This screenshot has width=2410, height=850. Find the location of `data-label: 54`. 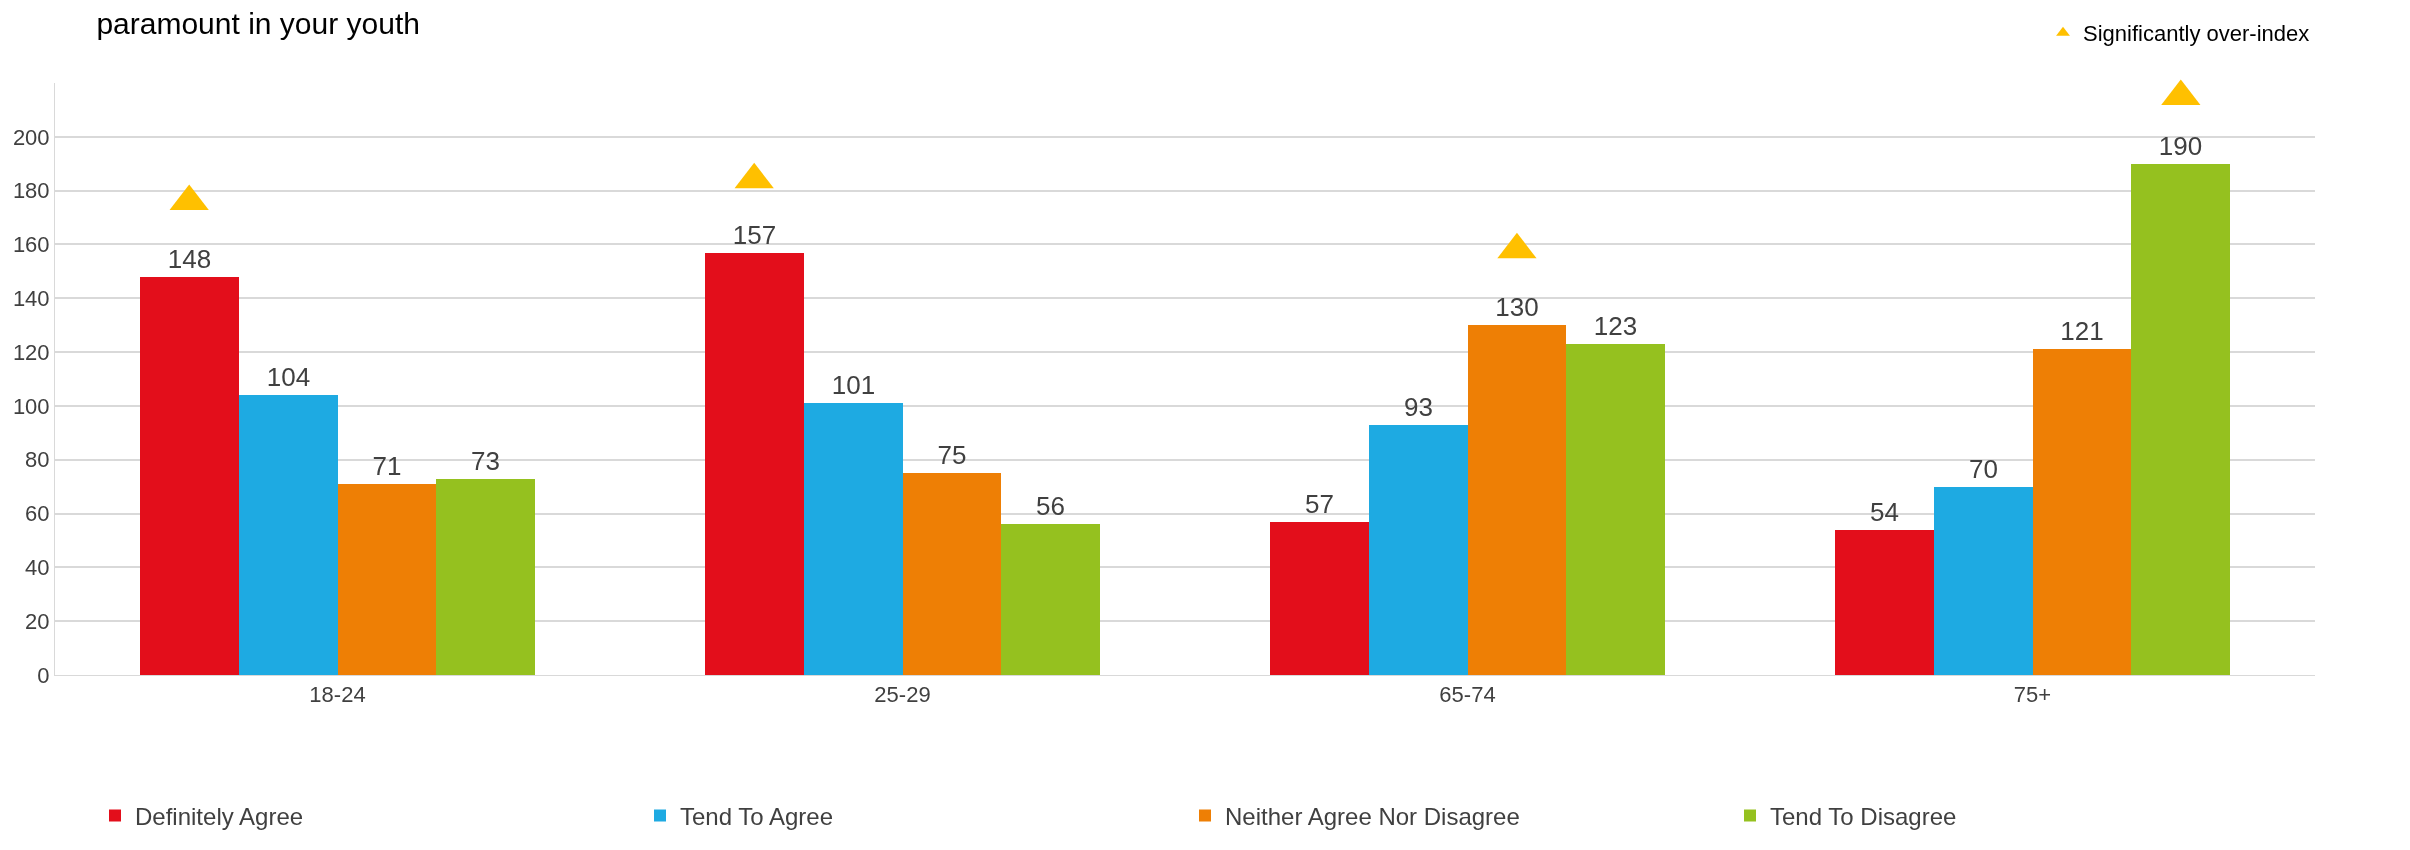

data-label: 54 is located at coordinates (1884, 512).